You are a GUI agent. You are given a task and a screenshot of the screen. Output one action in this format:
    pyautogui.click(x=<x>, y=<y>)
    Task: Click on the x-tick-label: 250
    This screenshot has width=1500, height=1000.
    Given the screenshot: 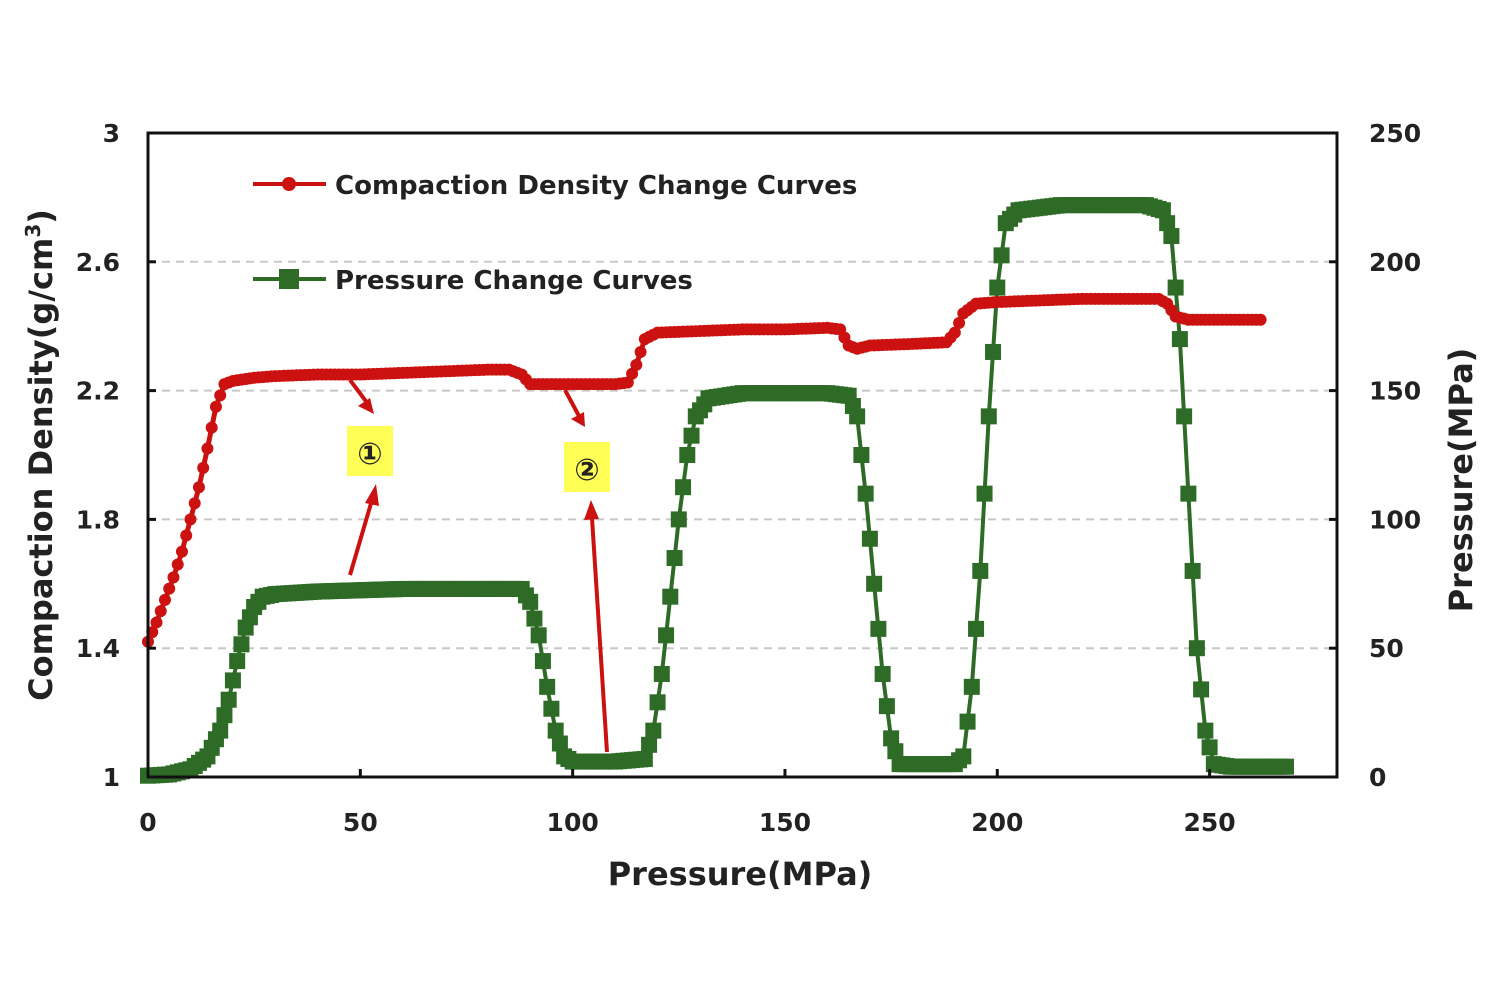 What is the action you would take?
    pyautogui.click(x=1210, y=822)
    